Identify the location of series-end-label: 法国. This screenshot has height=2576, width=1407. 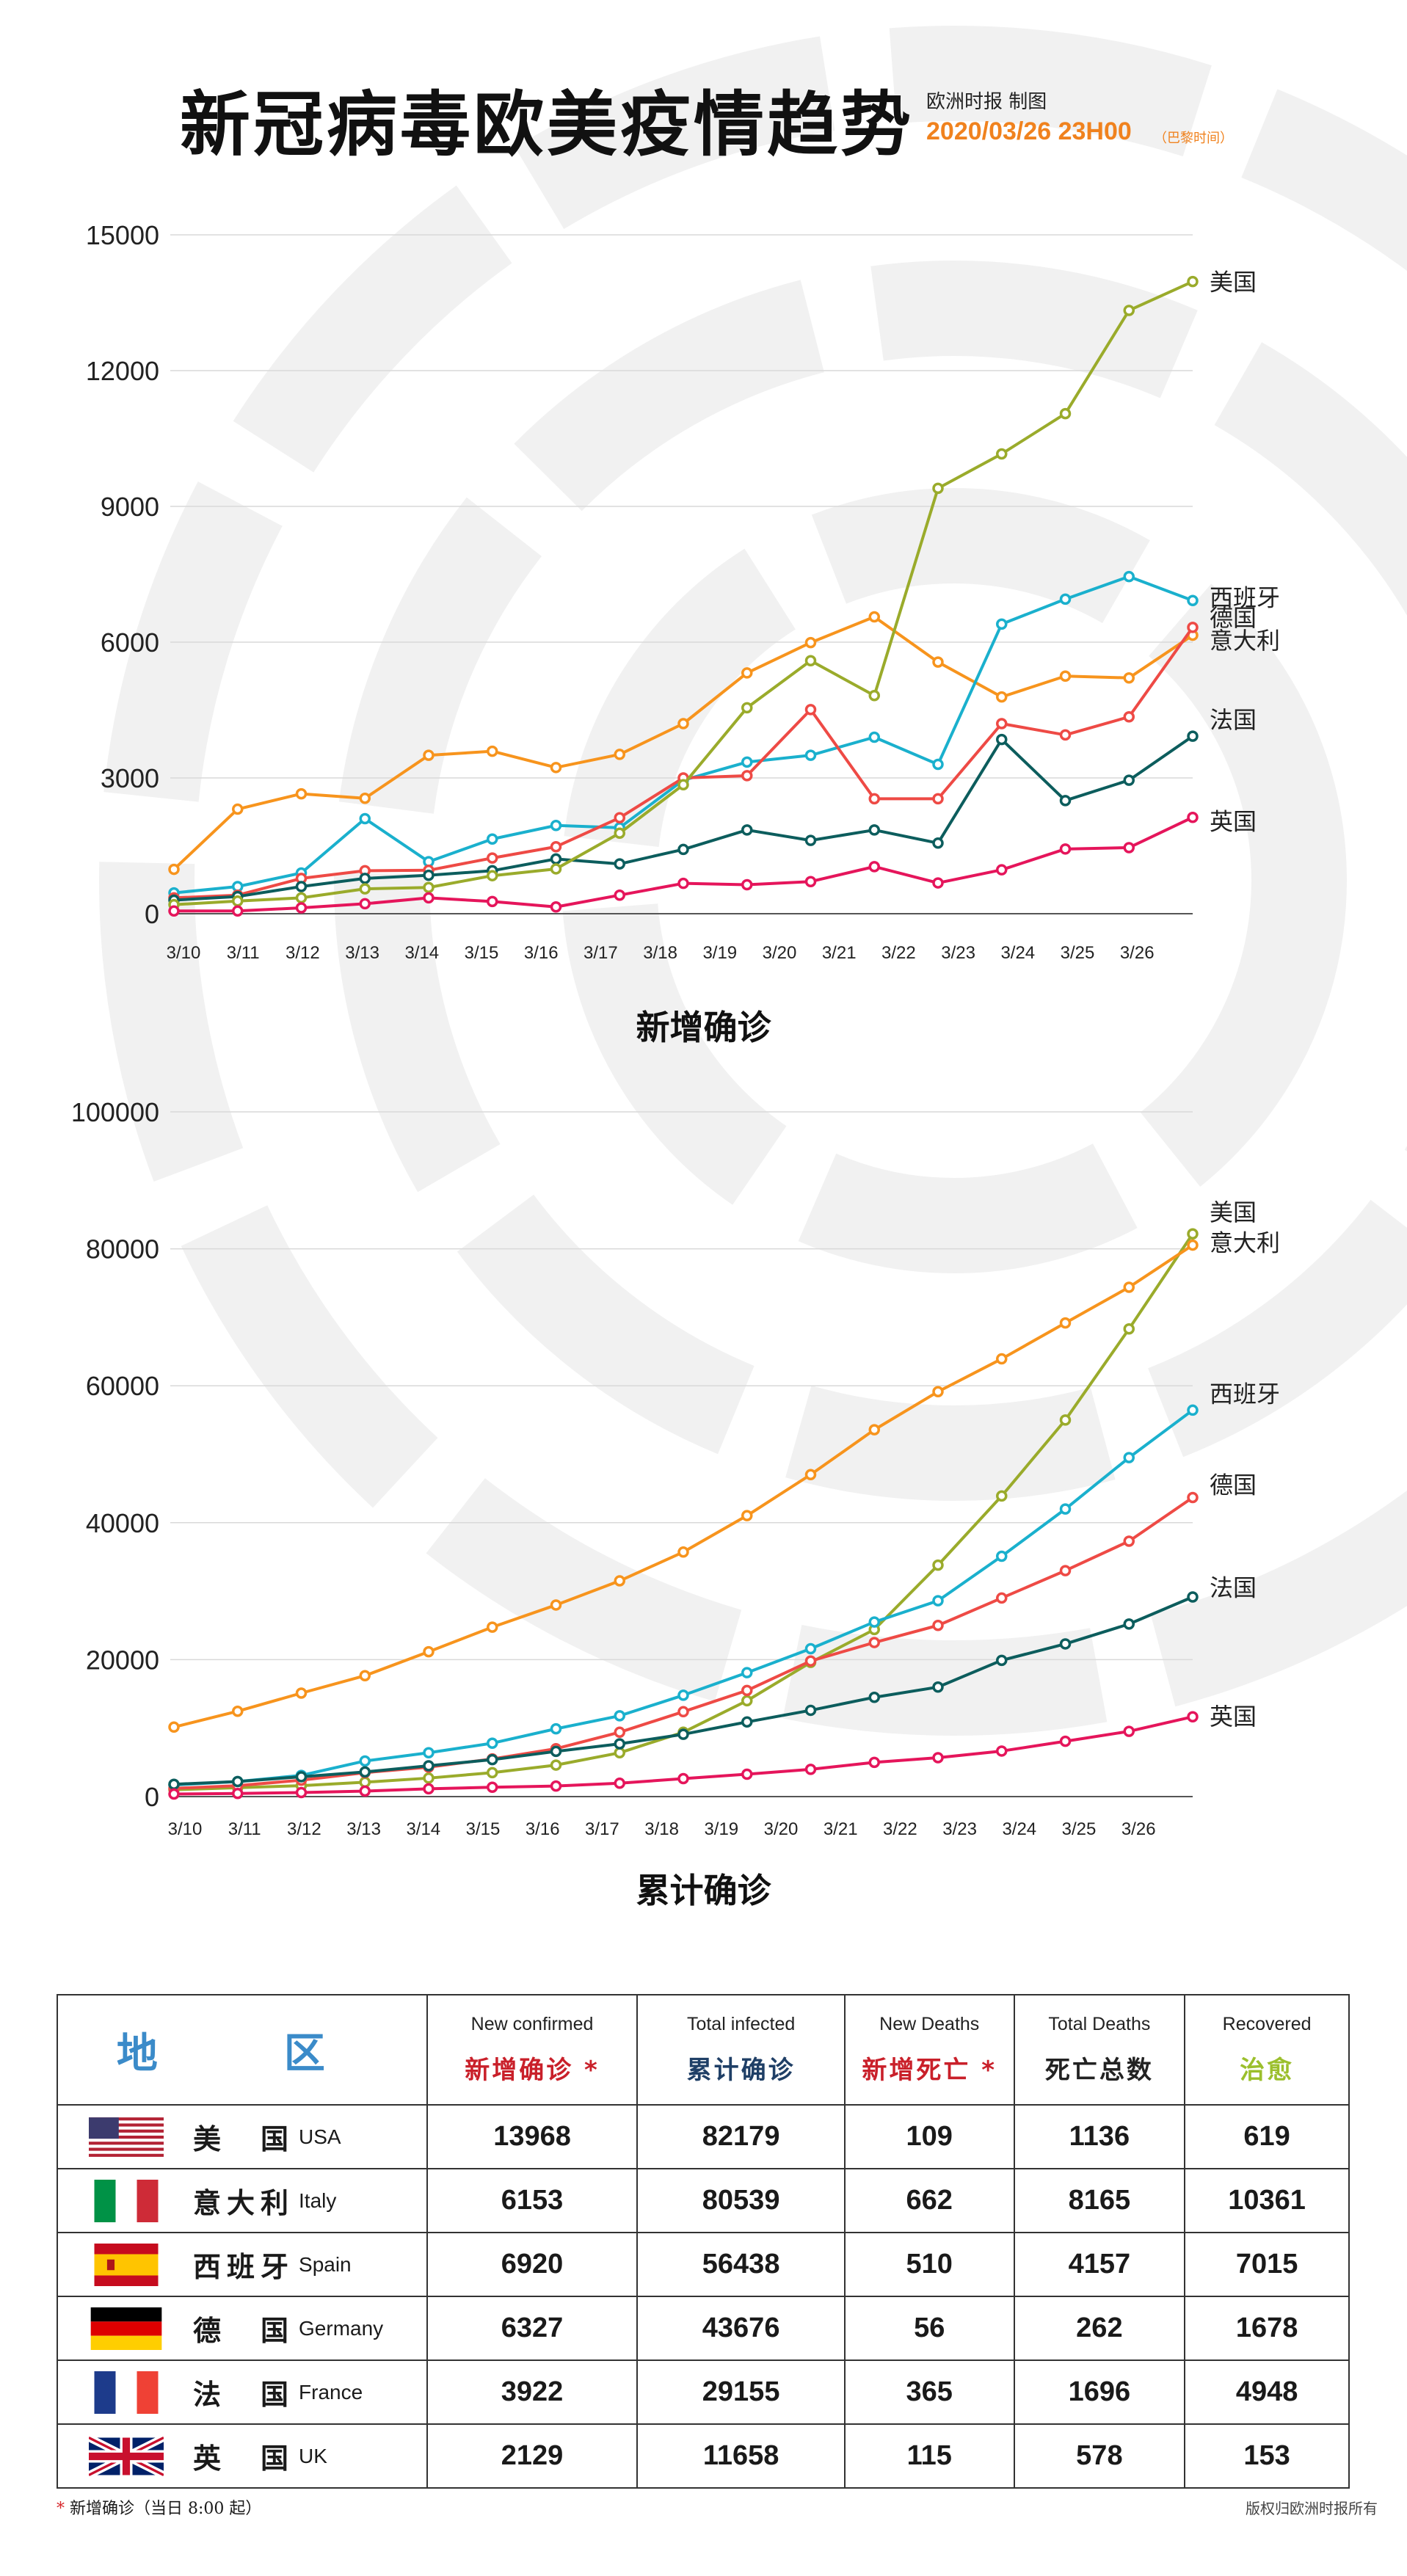
(1233, 1588).